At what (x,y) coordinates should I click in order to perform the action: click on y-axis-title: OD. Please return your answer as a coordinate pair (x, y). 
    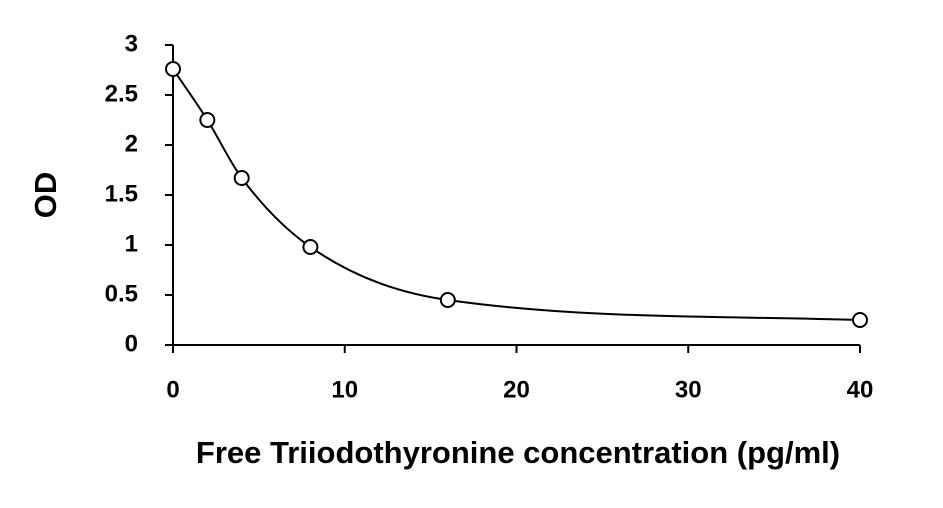
    Looking at the image, I should click on (45, 195).